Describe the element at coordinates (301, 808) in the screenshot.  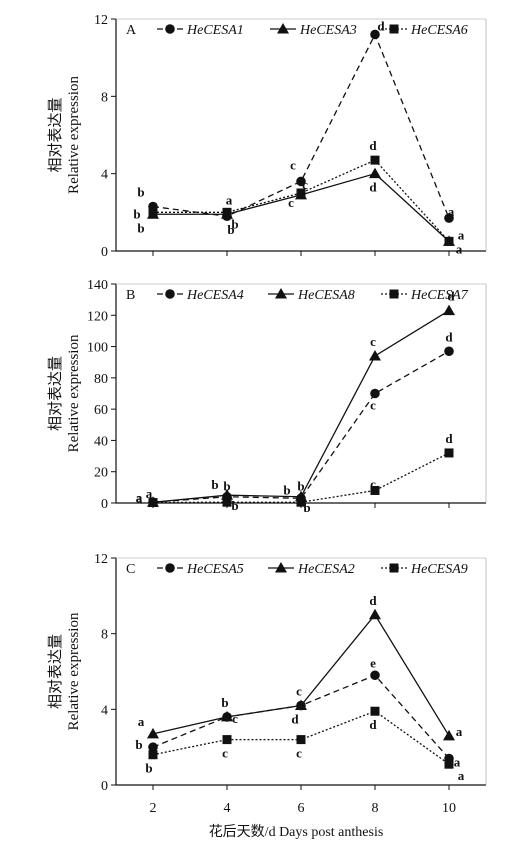
I see `x-tick-label: 6` at that location.